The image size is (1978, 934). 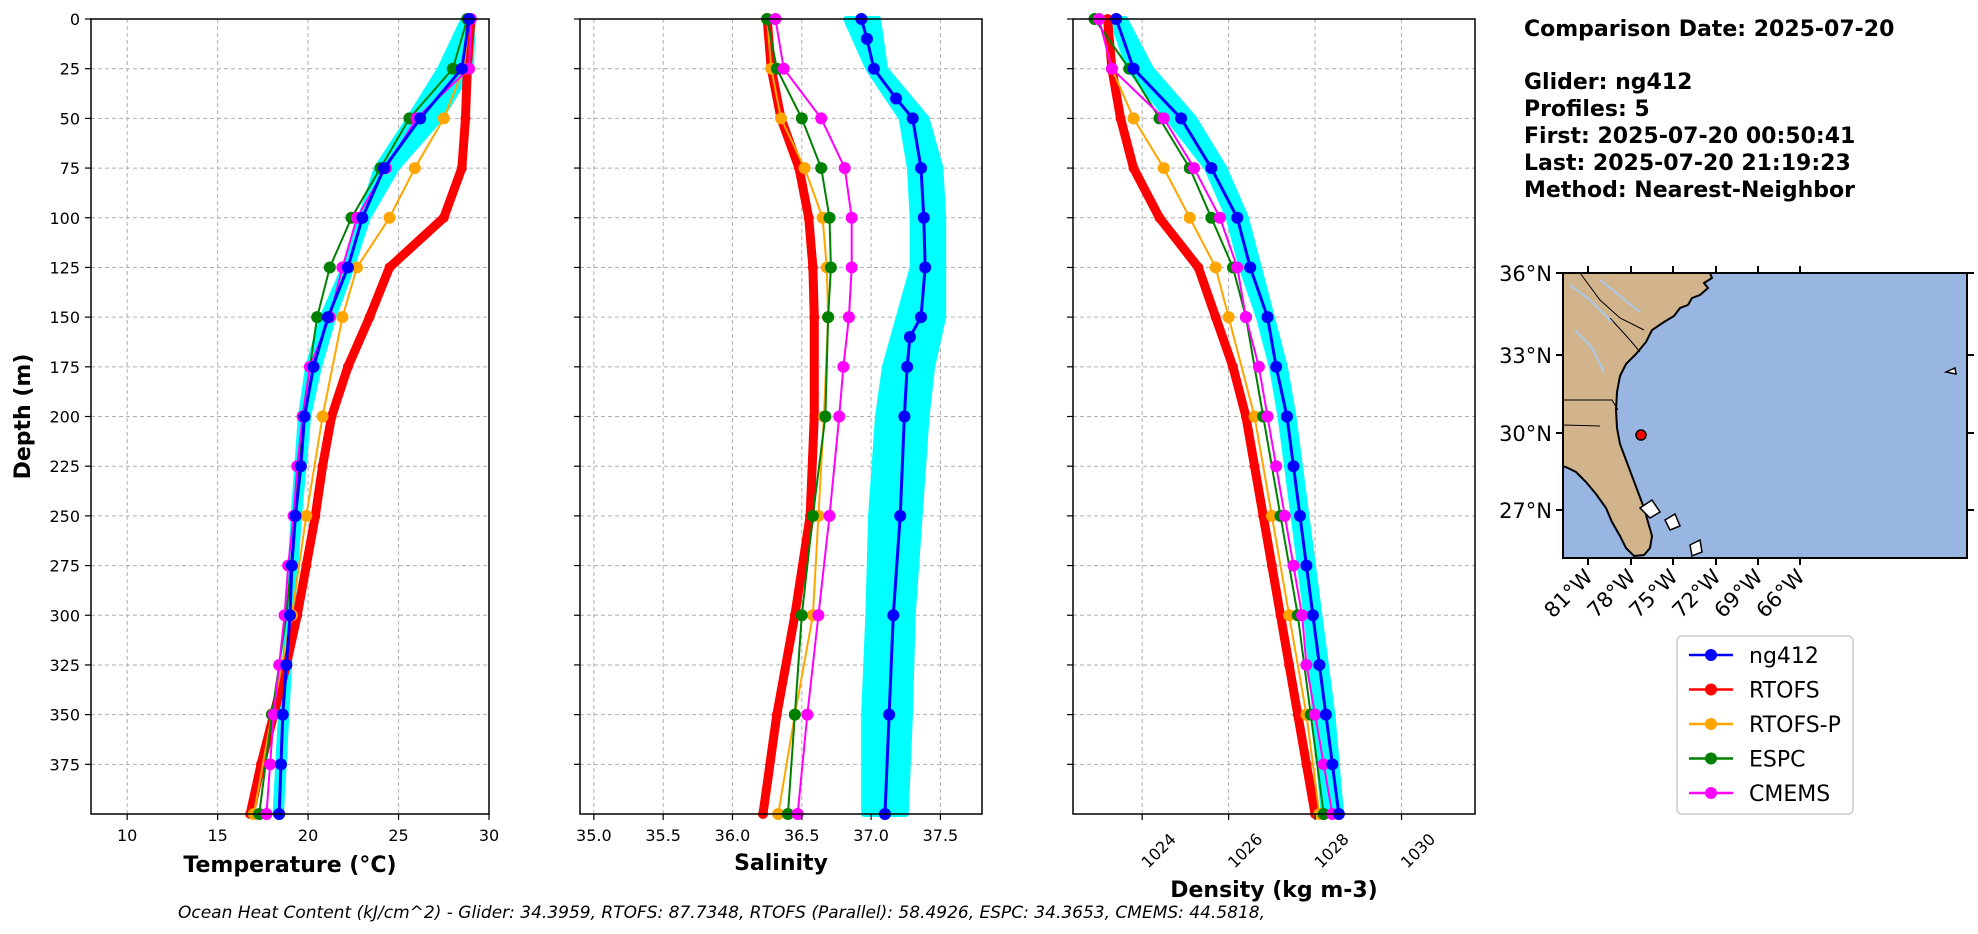 What do you see at coordinates (64, 218) in the screenshot?
I see `y-tick-label: 100` at bounding box center [64, 218].